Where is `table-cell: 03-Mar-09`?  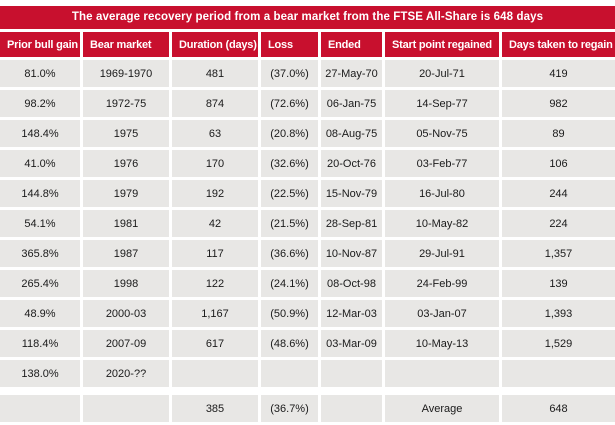
table-cell: 03-Mar-09 is located at coordinates (351, 343).